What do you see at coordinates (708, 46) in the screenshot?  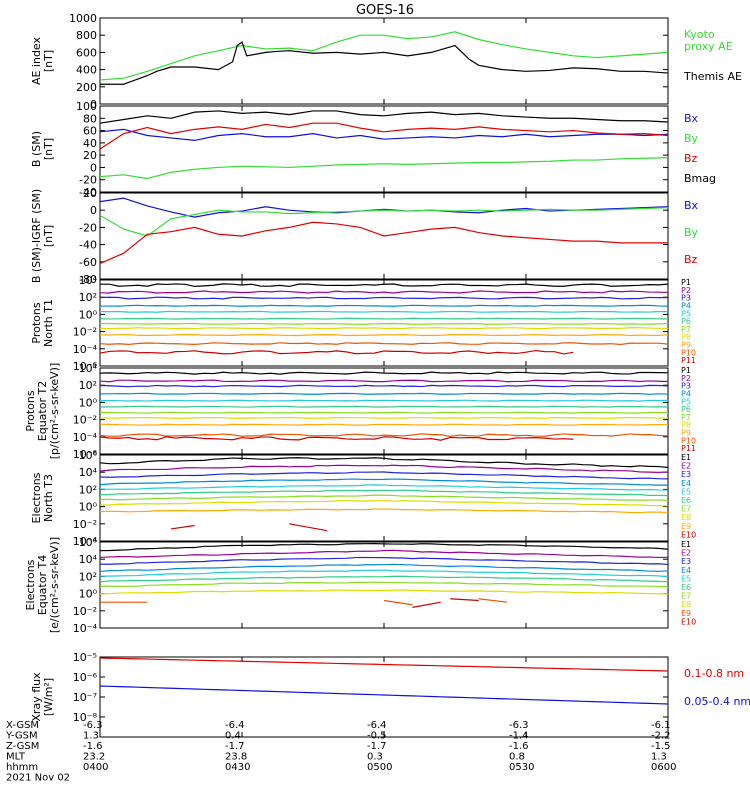 I see `legend-label: proxy AE` at bounding box center [708, 46].